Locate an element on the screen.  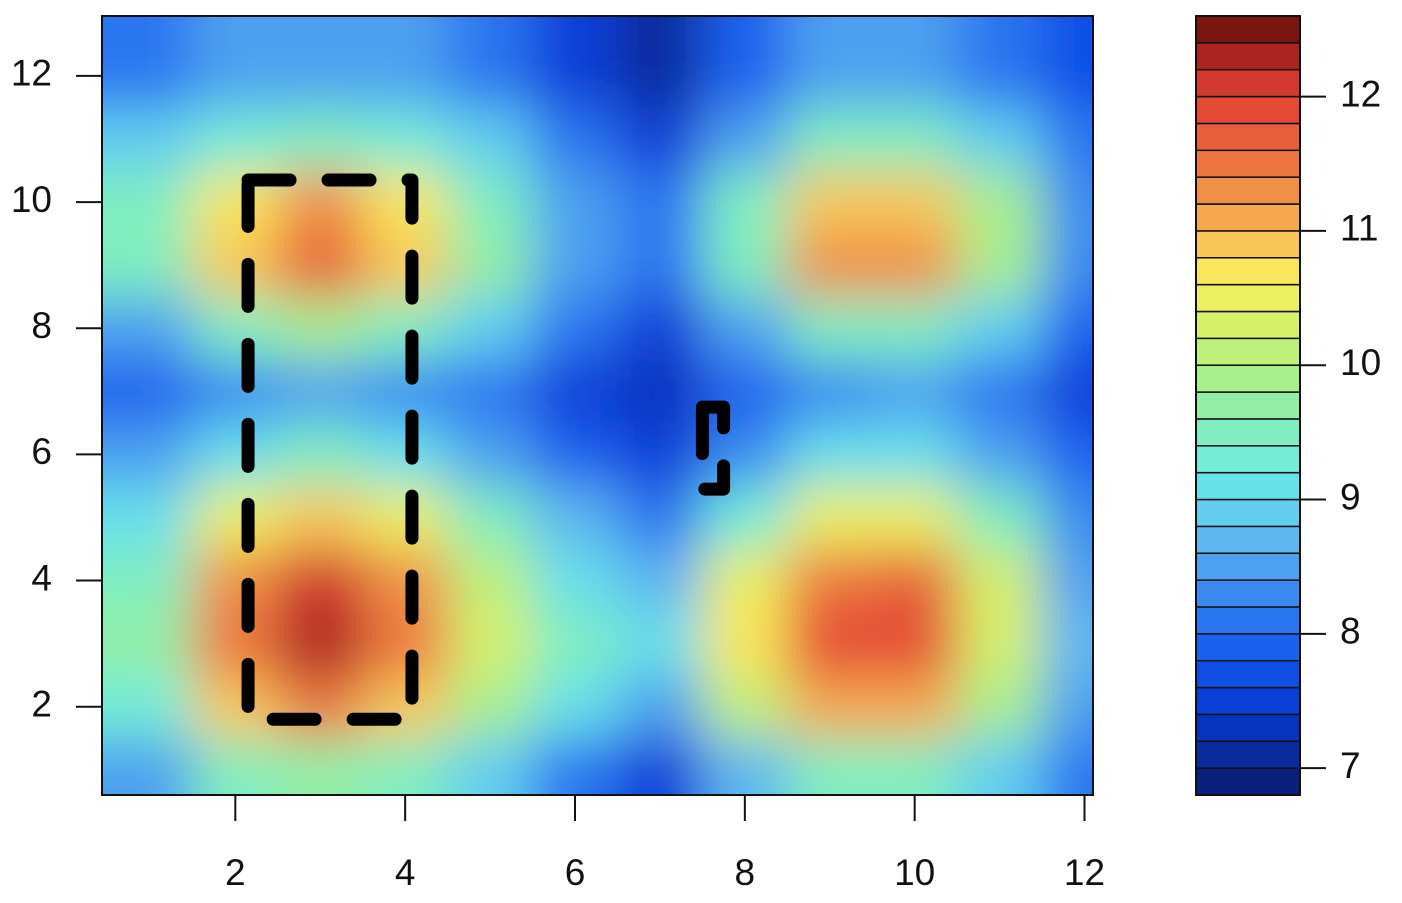
colorbar-frame is located at coordinates (1248, 405).